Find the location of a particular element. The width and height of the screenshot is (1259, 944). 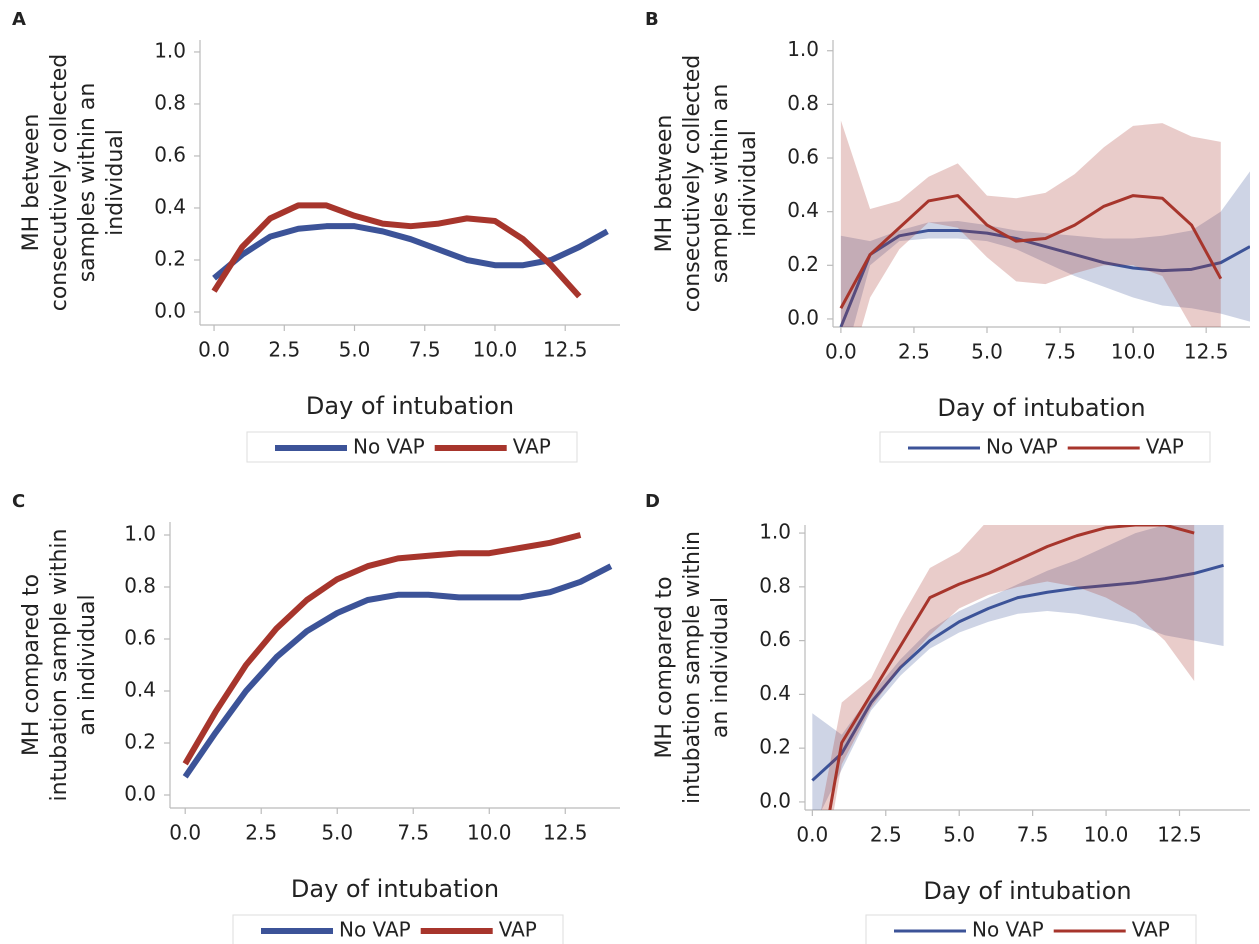

panel-label: C is located at coordinates (18, 501).